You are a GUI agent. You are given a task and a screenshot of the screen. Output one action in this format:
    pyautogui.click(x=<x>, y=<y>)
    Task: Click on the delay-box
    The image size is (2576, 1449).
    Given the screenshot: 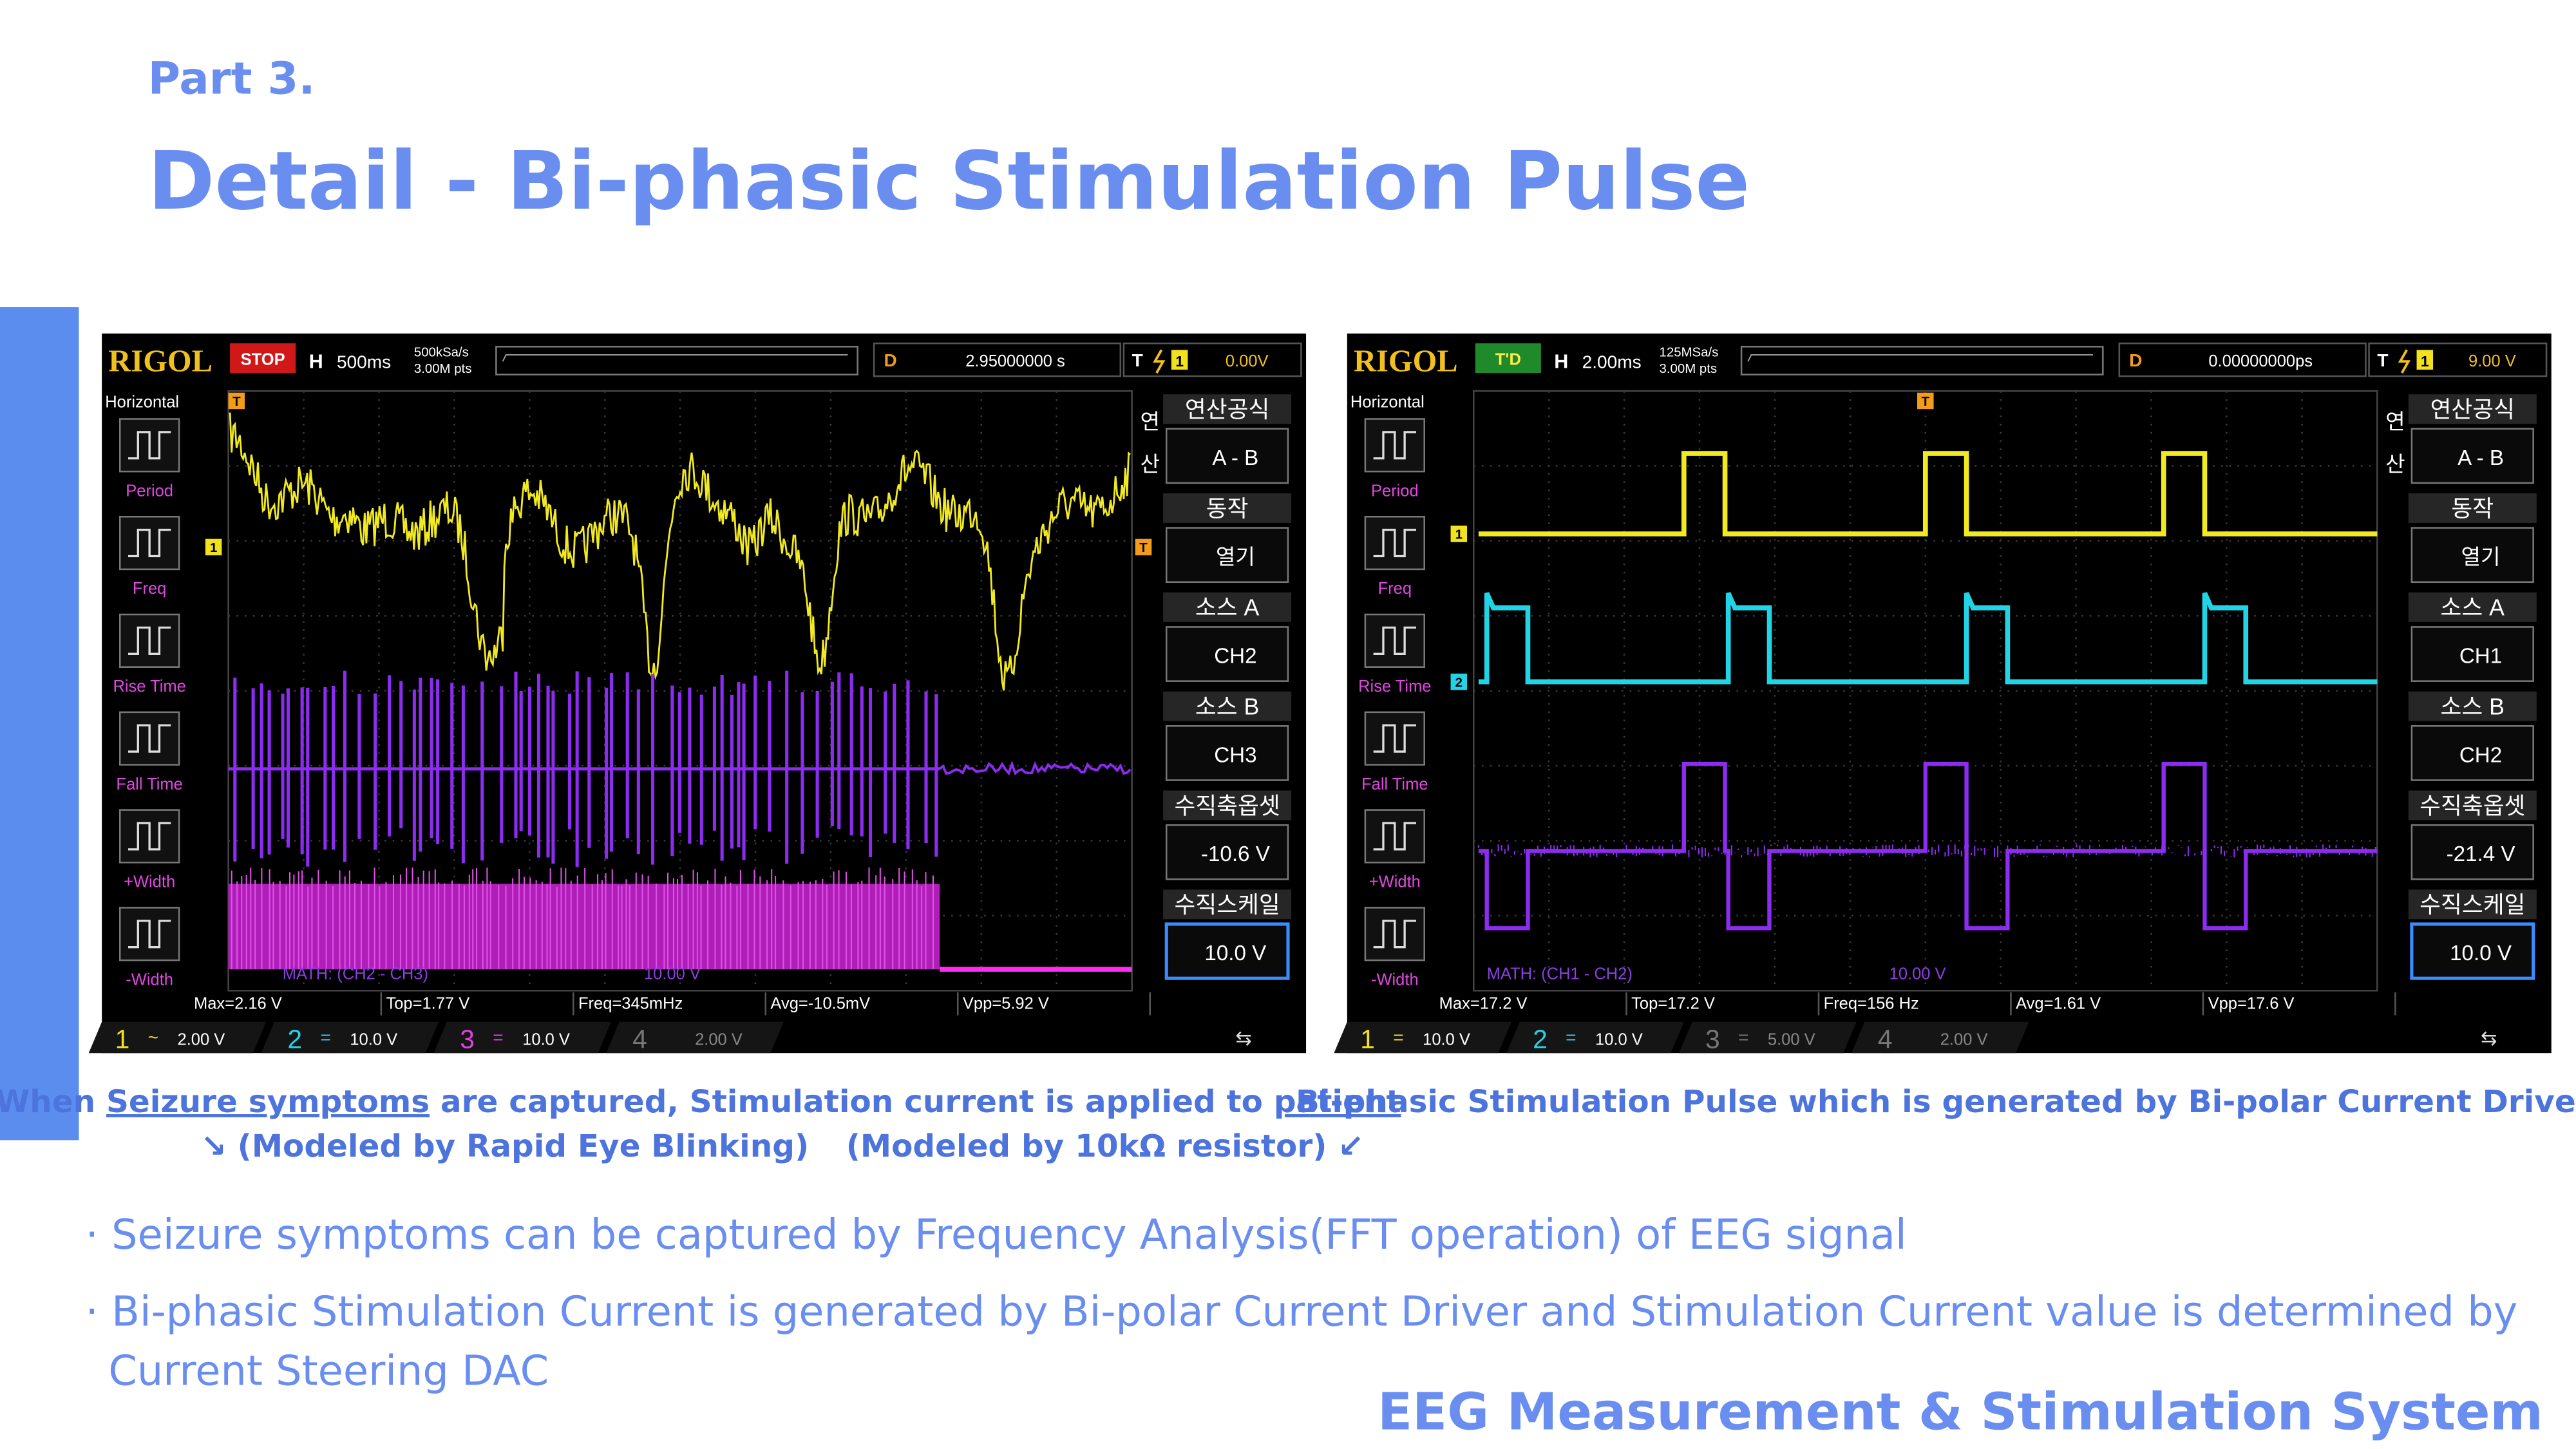 What is the action you would take?
    pyautogui.click(x=998, y=359)
    